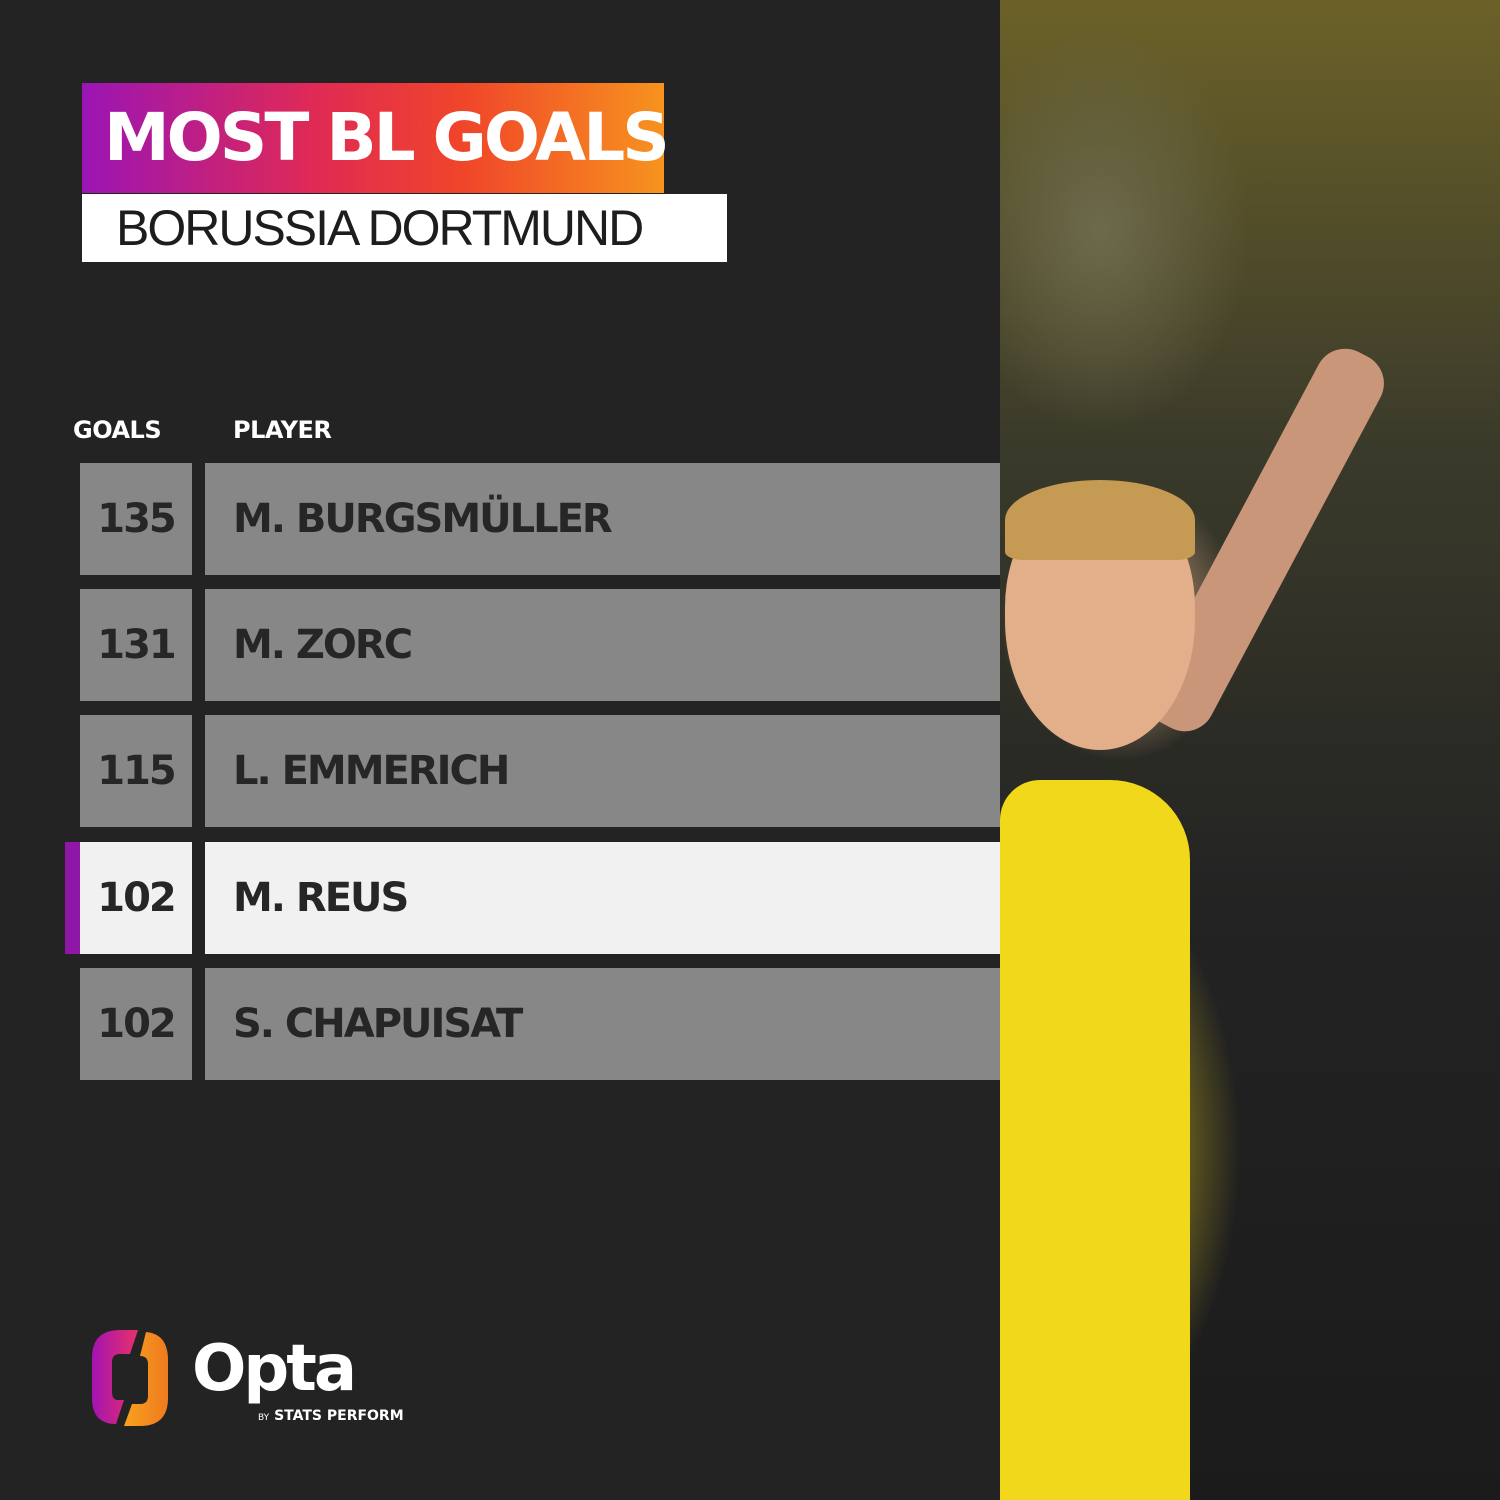 Image resolution: width=1500 pixels, height=1500 pixels. What do you see at coordinates (378, 1024) in the screenshot?
I see `player-name: S. CHAPUISAT` at bounding box center [378, 1024].